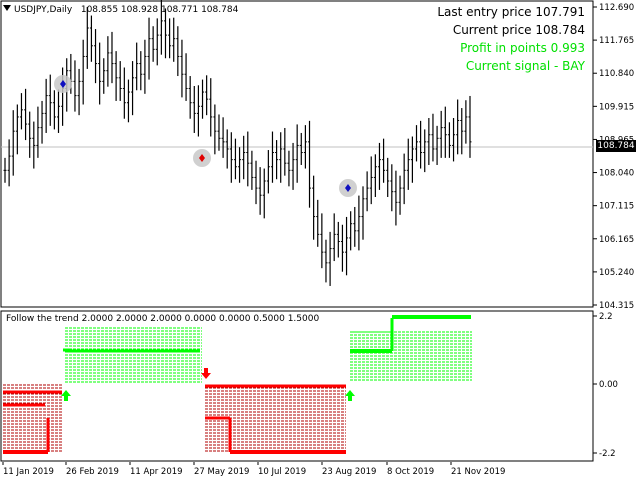 Image resolution: width=640 pixels, height=480 pixels. Describe the element at coordinates (616, 107) in the screenshot. I see `price-tick-label: 109.915` at that location.